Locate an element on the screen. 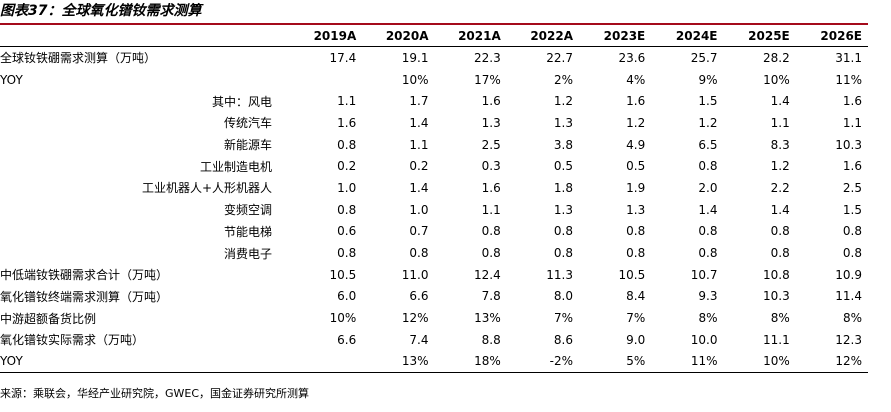 The height and width of the screenshot is (412, 891). header-label-cell is located at coordinates (145, 36).